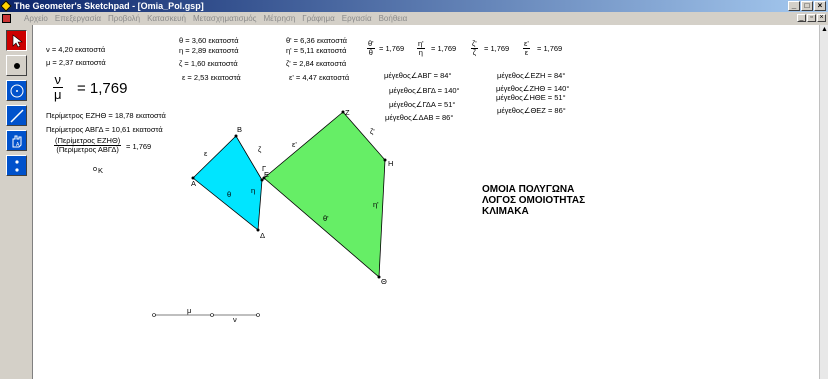 The height and width of the screenshot is (379, 828). Describe the element at coordinates (385, 160) in the screenshot. I see `point-h` at that location.